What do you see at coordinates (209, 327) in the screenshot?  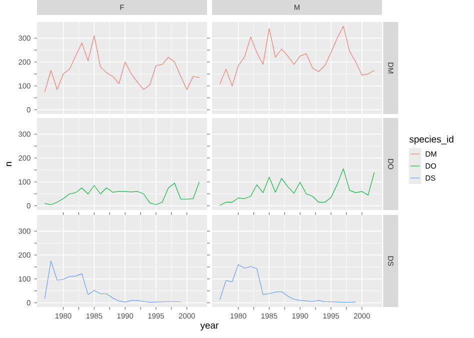 I see `x-axis-title: year` at bounding box center [209, 327].